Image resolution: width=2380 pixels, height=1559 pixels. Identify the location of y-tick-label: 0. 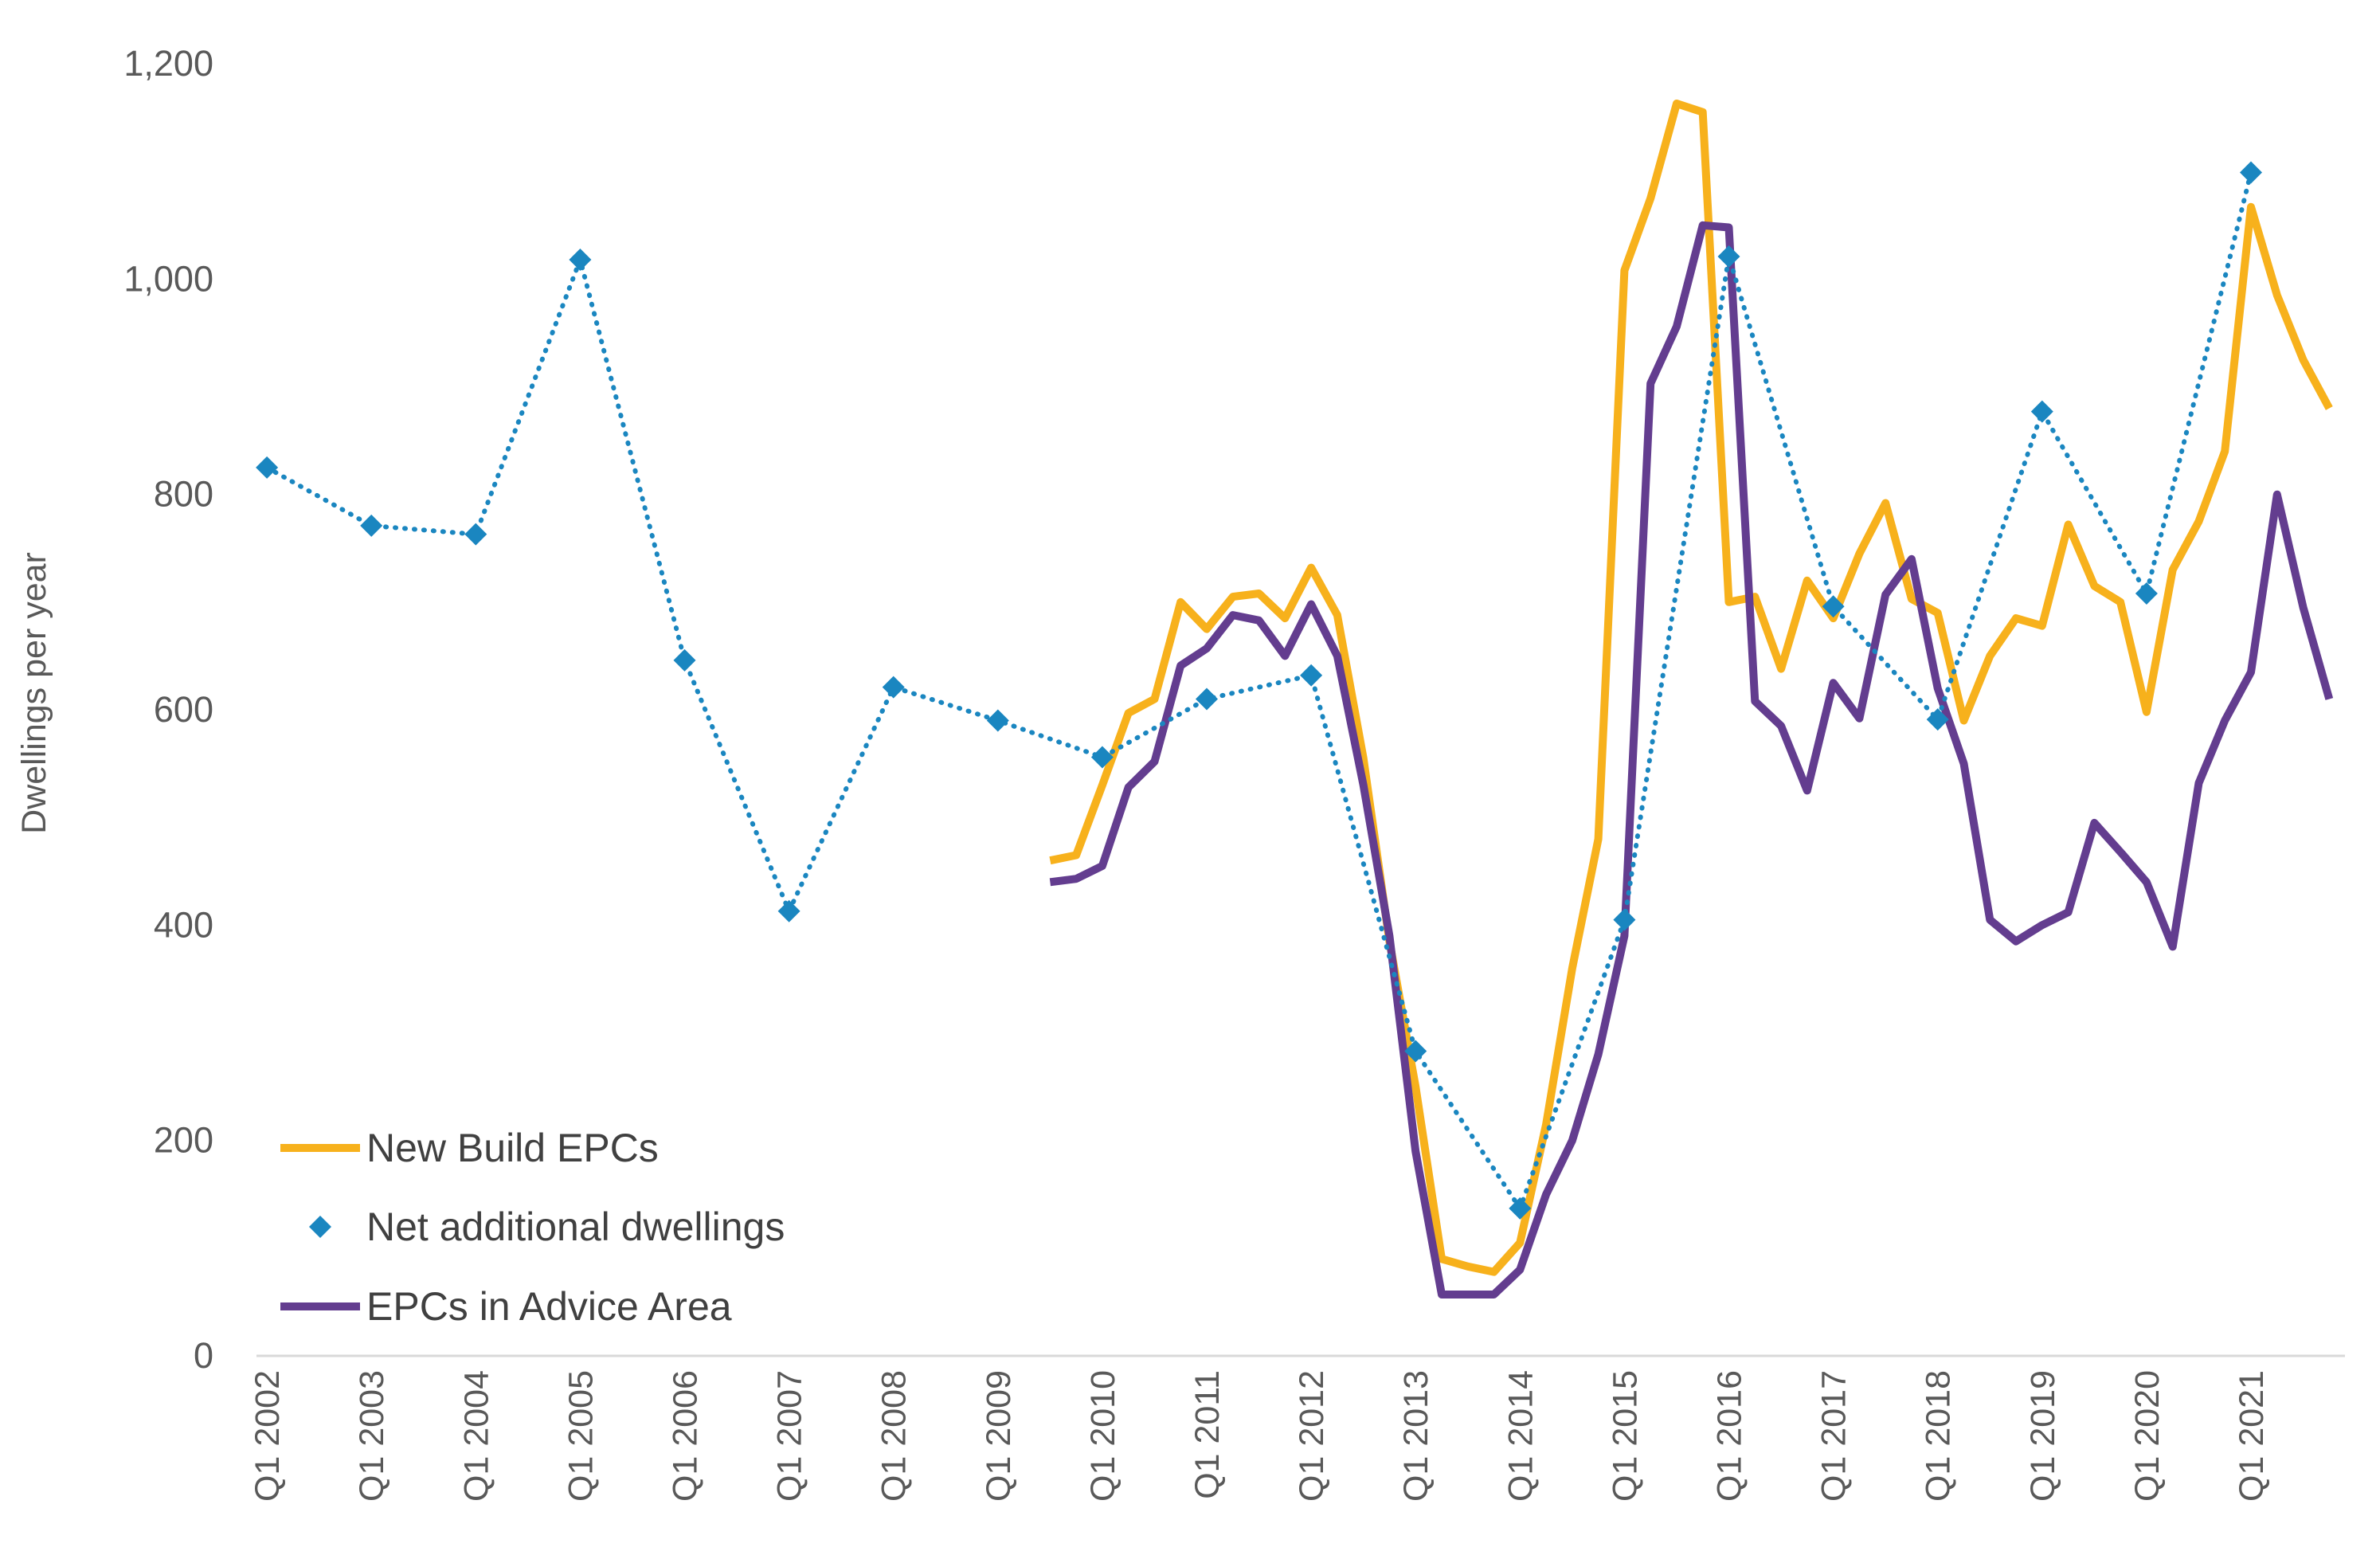
(203, 1355).